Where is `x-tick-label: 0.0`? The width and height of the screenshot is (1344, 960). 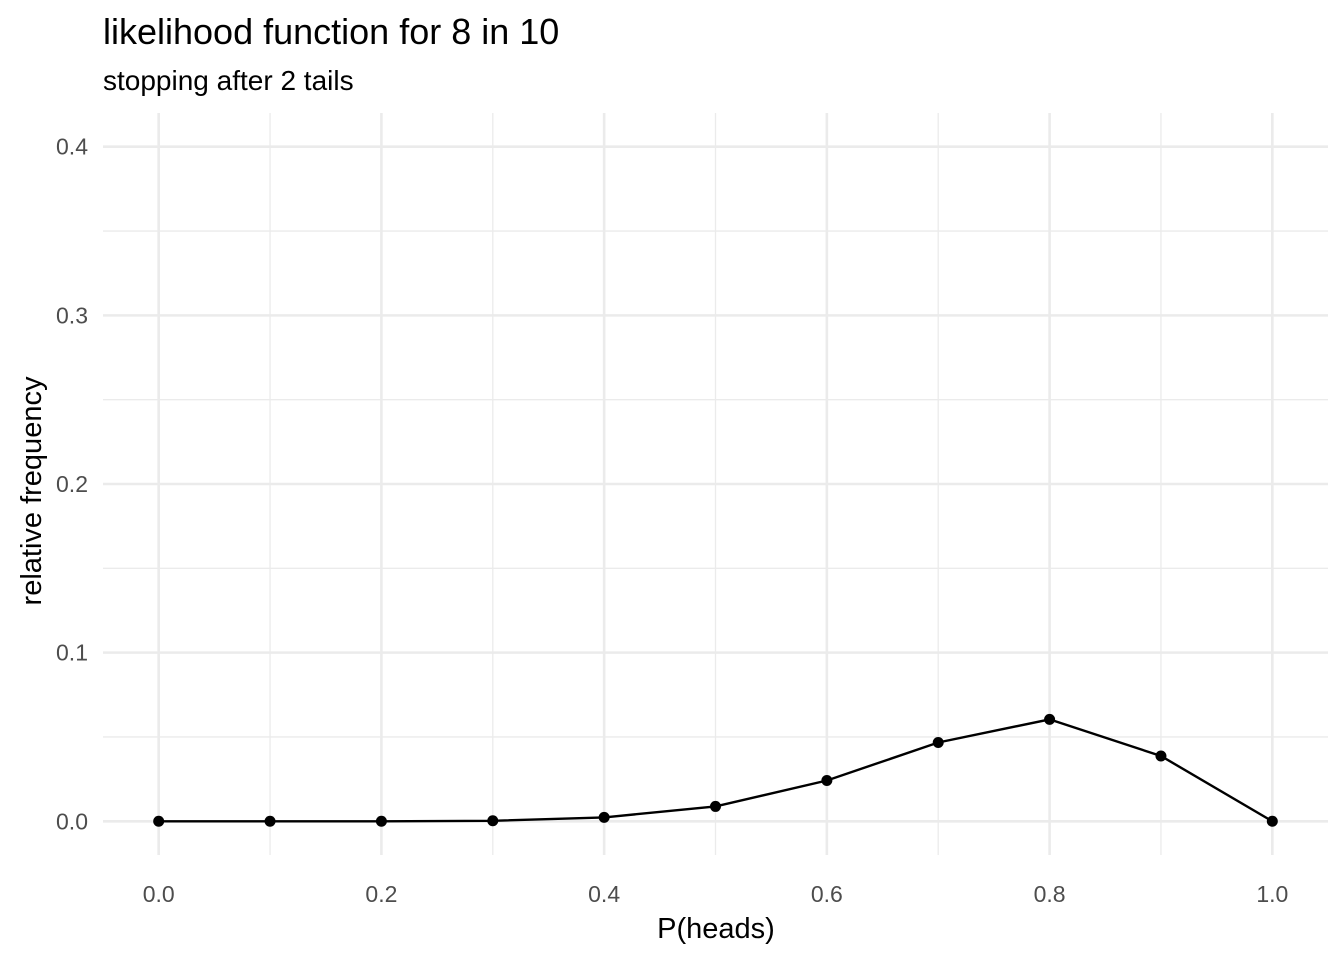
x-tick-label: 0.0 is located at coordinates (159, 894).